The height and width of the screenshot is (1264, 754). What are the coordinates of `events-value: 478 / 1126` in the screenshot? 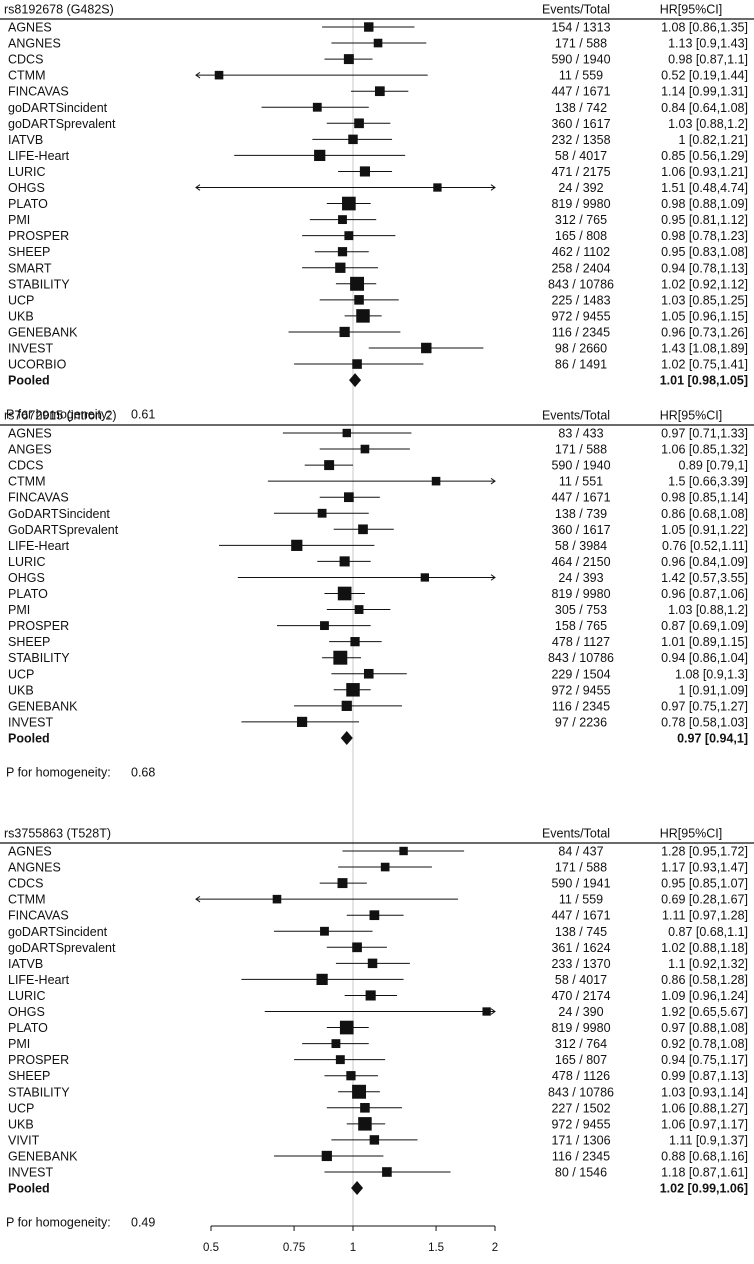 It's located at (581, 1076).